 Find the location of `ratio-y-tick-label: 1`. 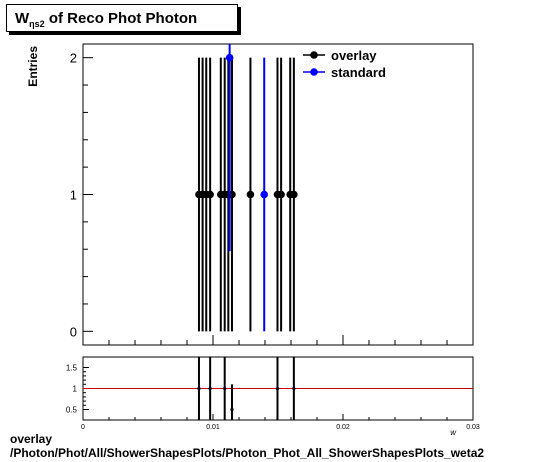

ratio-y-tick-label: 1 is located at coordinates (75, 389).